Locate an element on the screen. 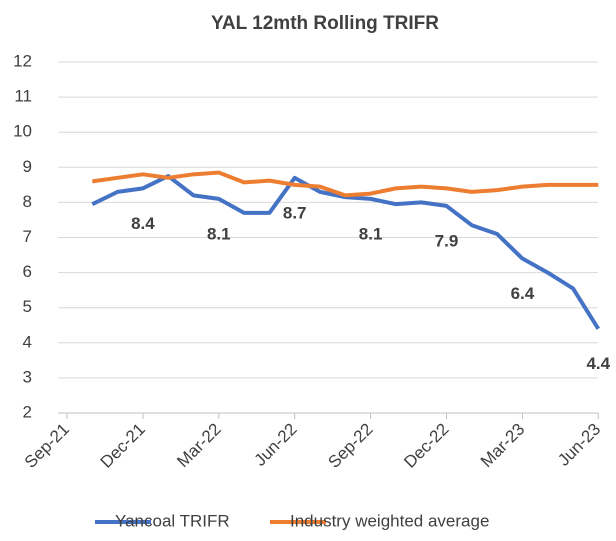  data-label: 8.7 is located at coordinates (295, 212).